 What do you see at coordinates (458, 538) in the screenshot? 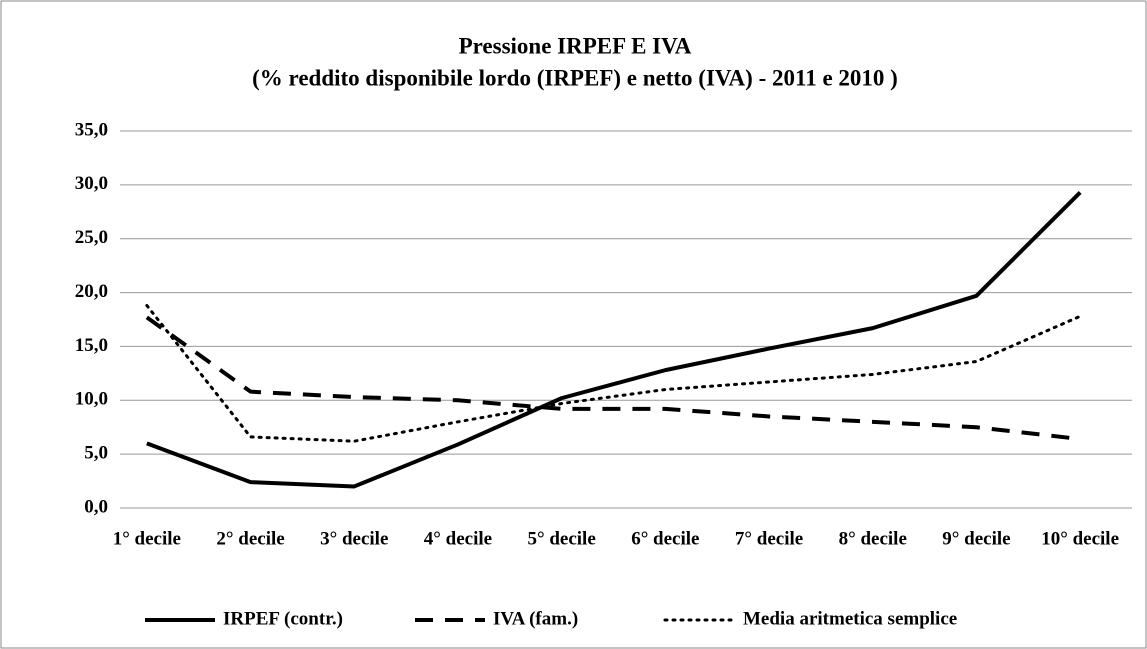
I see `x-tick-label: 4° decile` at bounding box center [458, 538].